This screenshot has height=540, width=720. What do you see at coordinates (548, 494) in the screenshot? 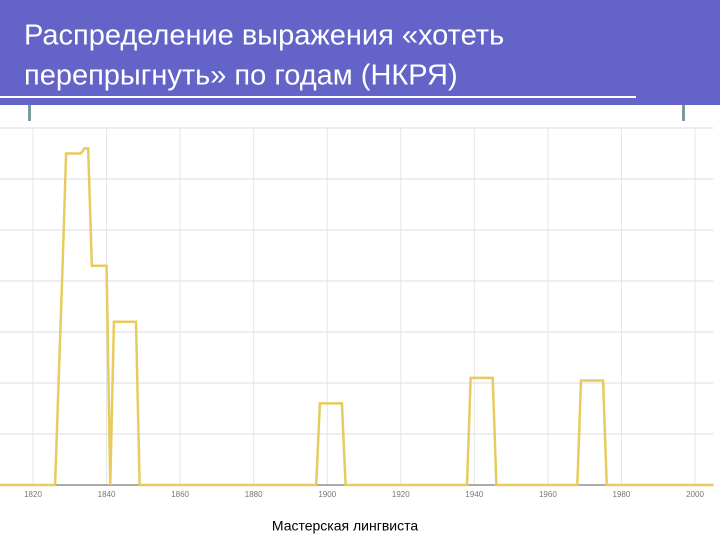
I see `x-tick-label: 1960` at bounding box center [548, 494].